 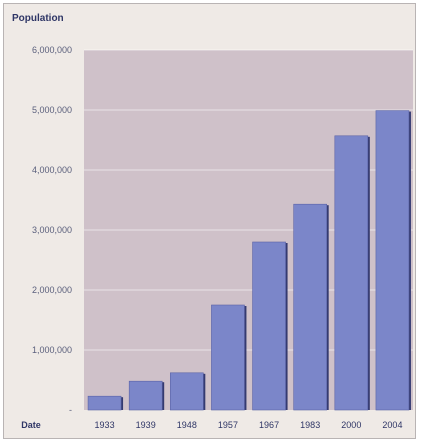 What do you see at coordinates (228, 357) in the screenshot?
I see `bar-1957` at bounding box center [228, 357].